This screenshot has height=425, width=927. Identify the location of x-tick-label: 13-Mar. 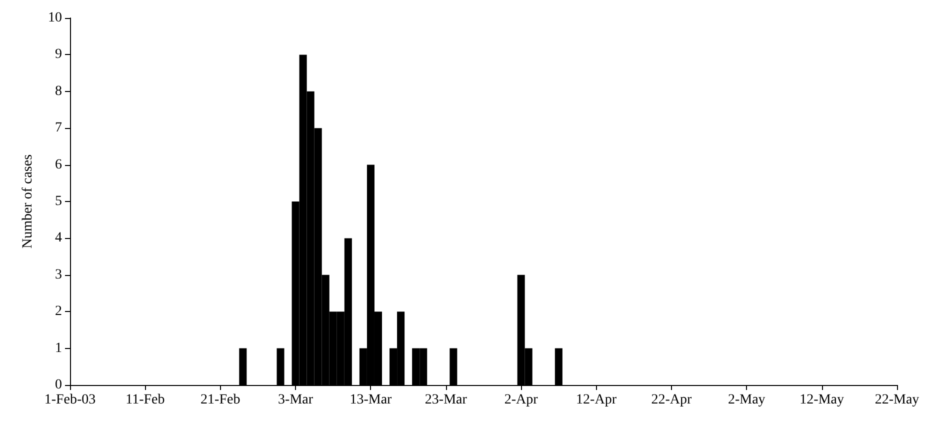
(371, 400).